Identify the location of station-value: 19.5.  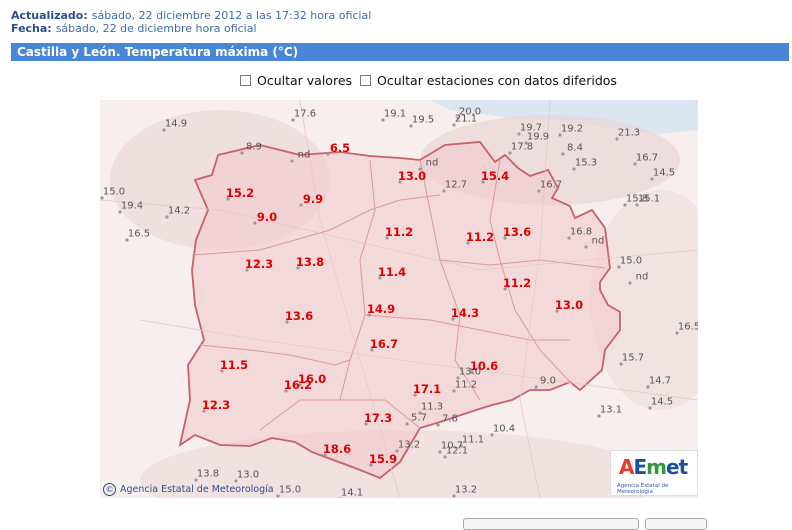
(423, 120).